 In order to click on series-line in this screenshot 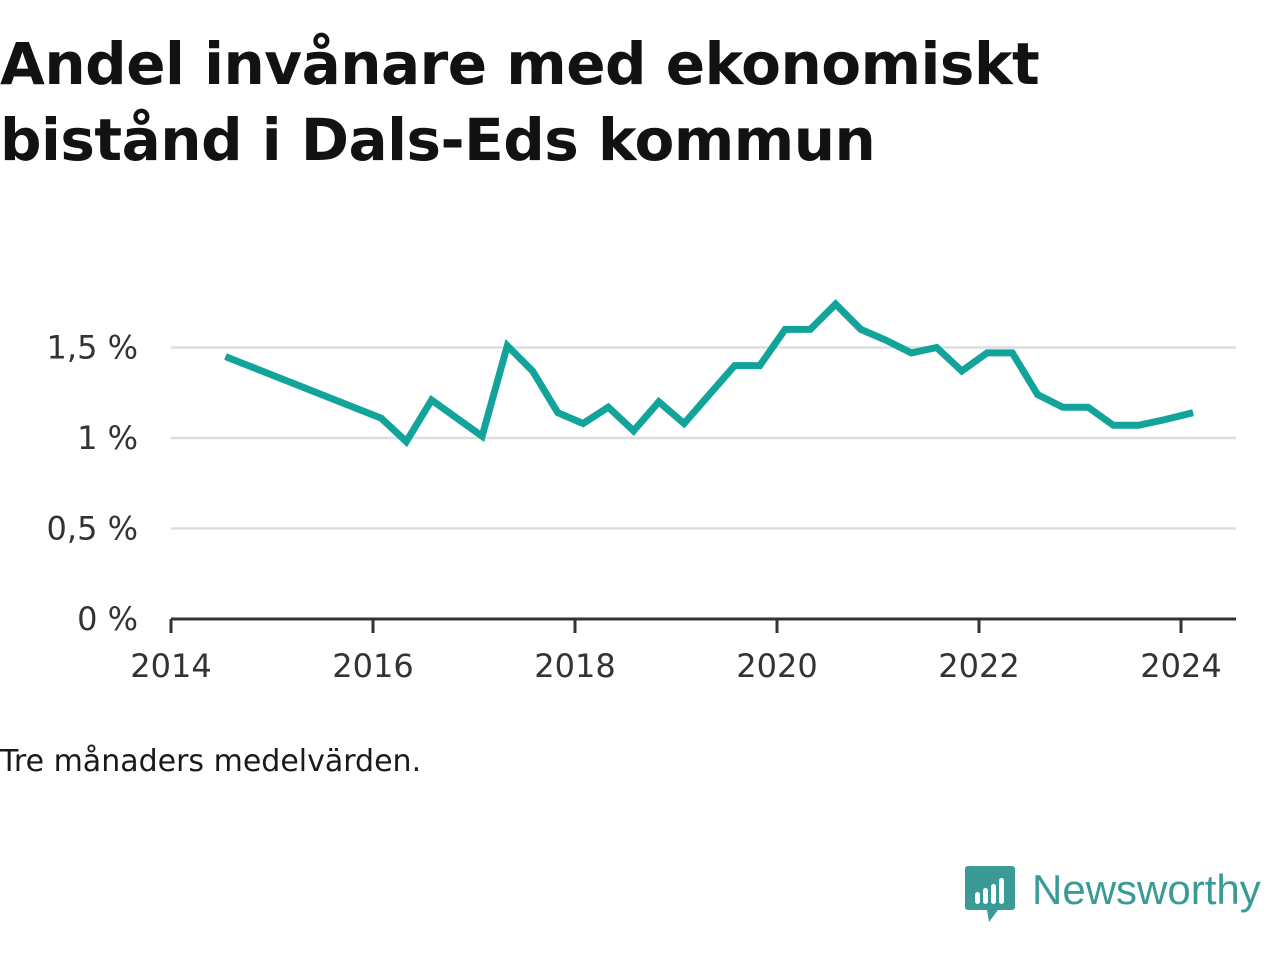, I will do `click(709, 373)`.